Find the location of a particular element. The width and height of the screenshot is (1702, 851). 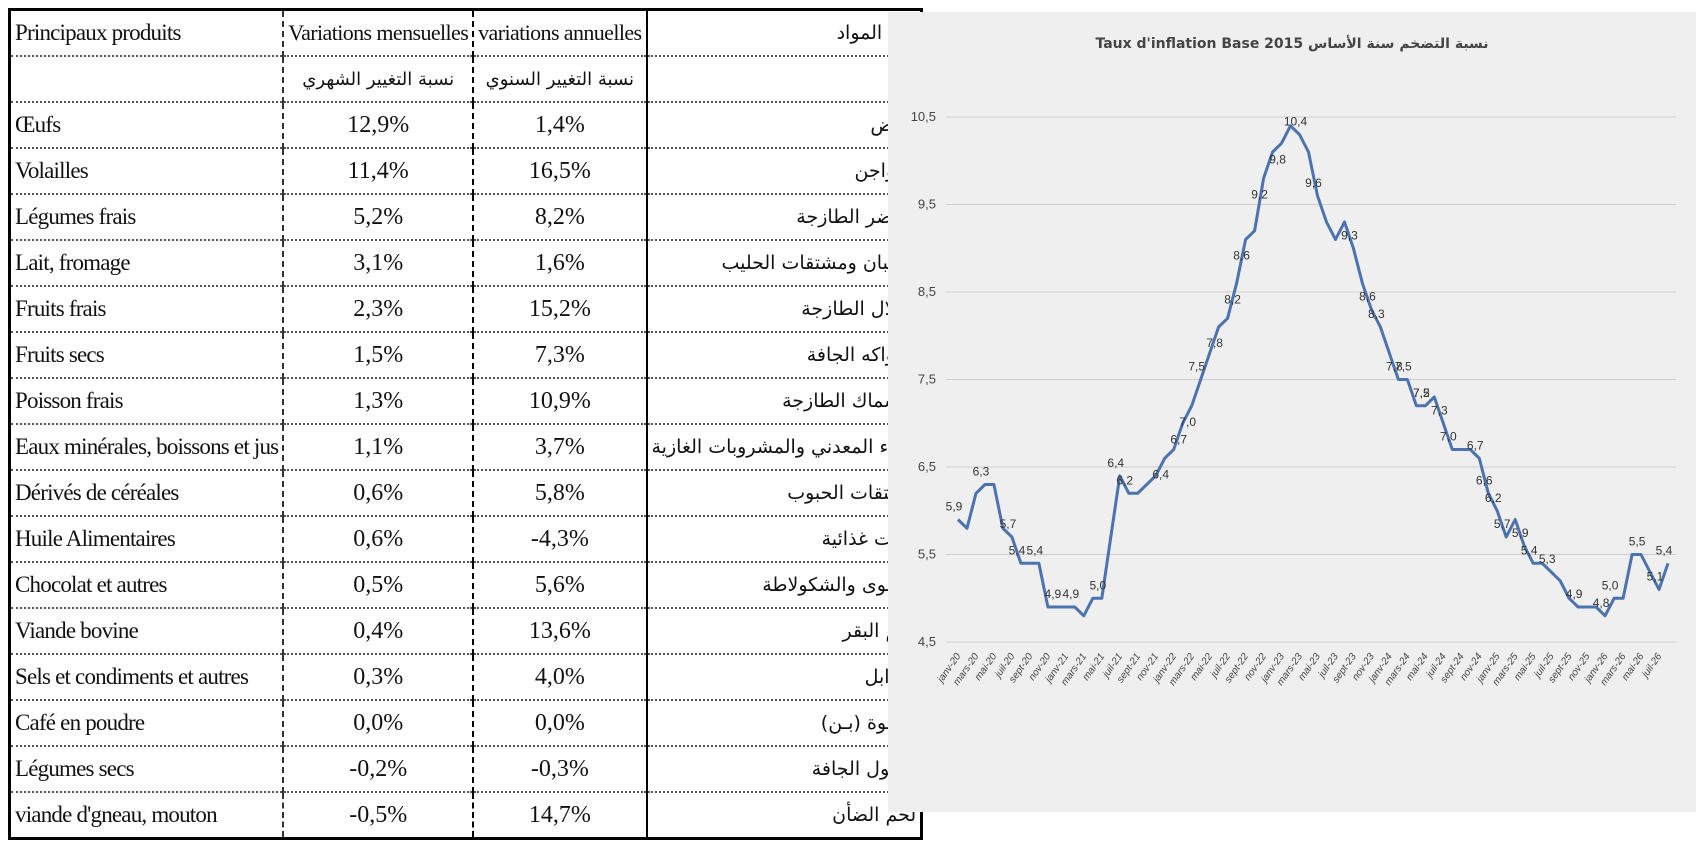

annual-change: -0,3% is located at coordinates (560, 769).